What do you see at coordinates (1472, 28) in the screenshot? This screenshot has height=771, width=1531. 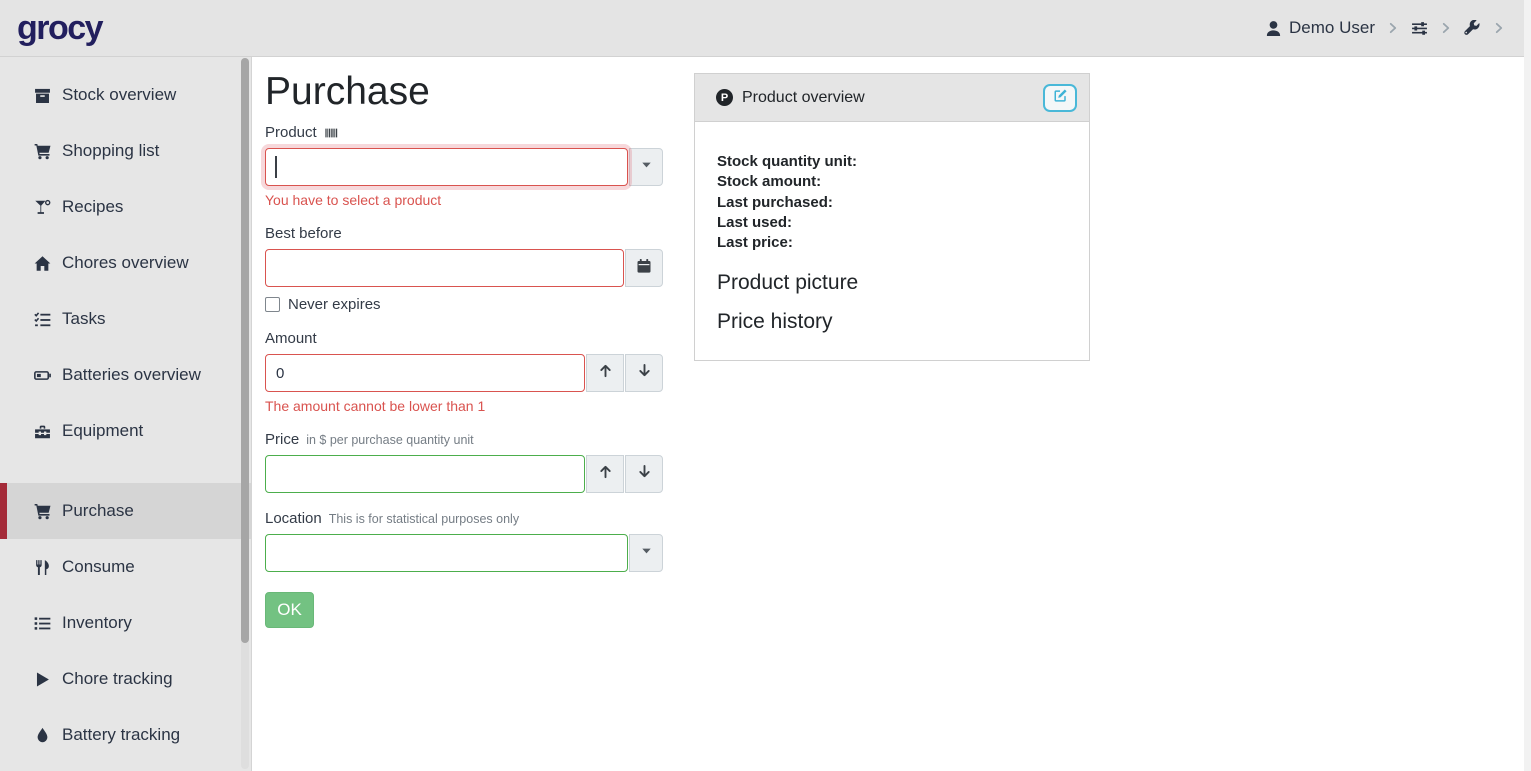 I see `admin-menu` at bounding box center [1472, 28].